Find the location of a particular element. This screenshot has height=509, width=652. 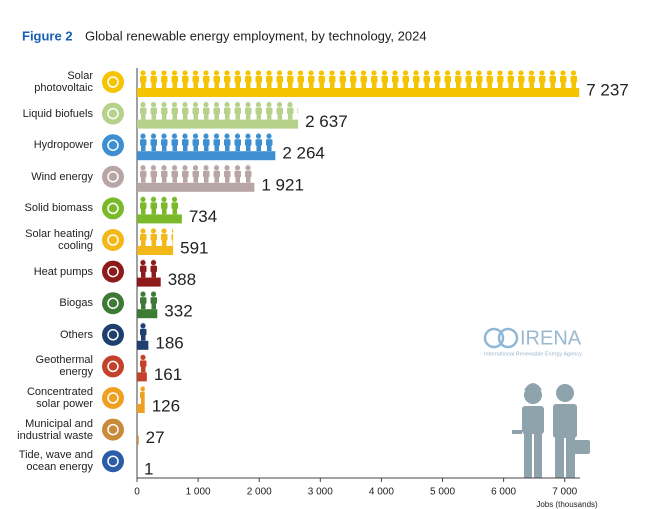

x-tick-label: 4 000 is located at coordinates (381, 492).